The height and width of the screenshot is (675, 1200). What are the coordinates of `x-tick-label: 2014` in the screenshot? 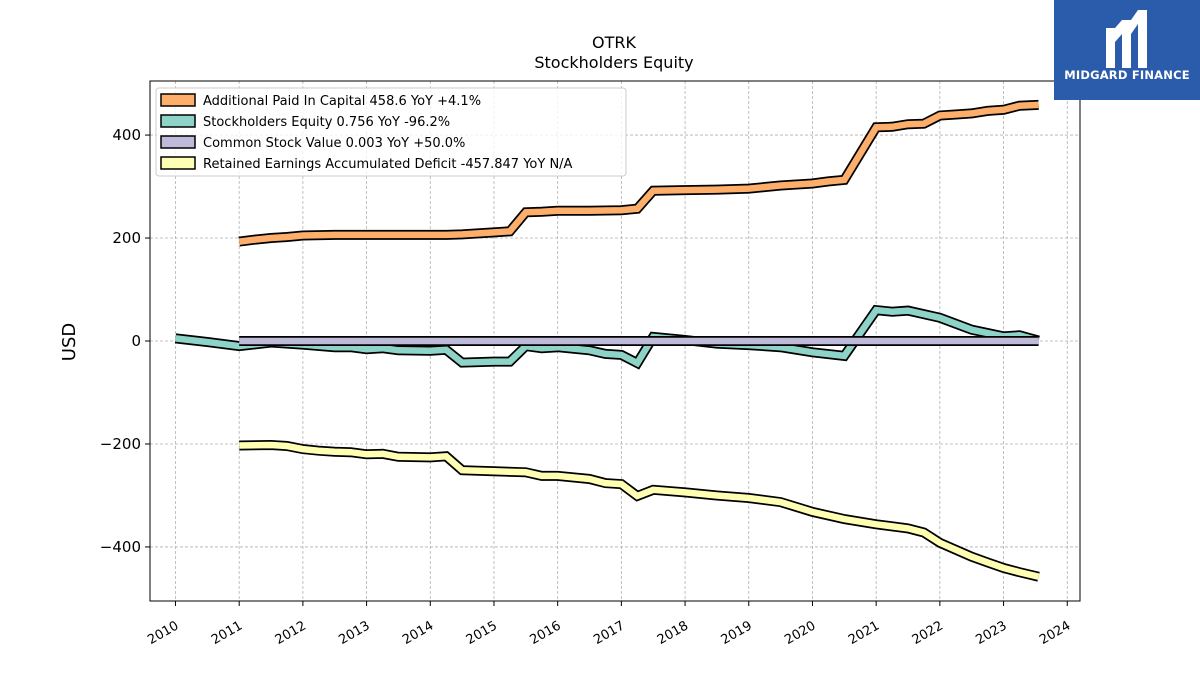 It's located at (418, 633).